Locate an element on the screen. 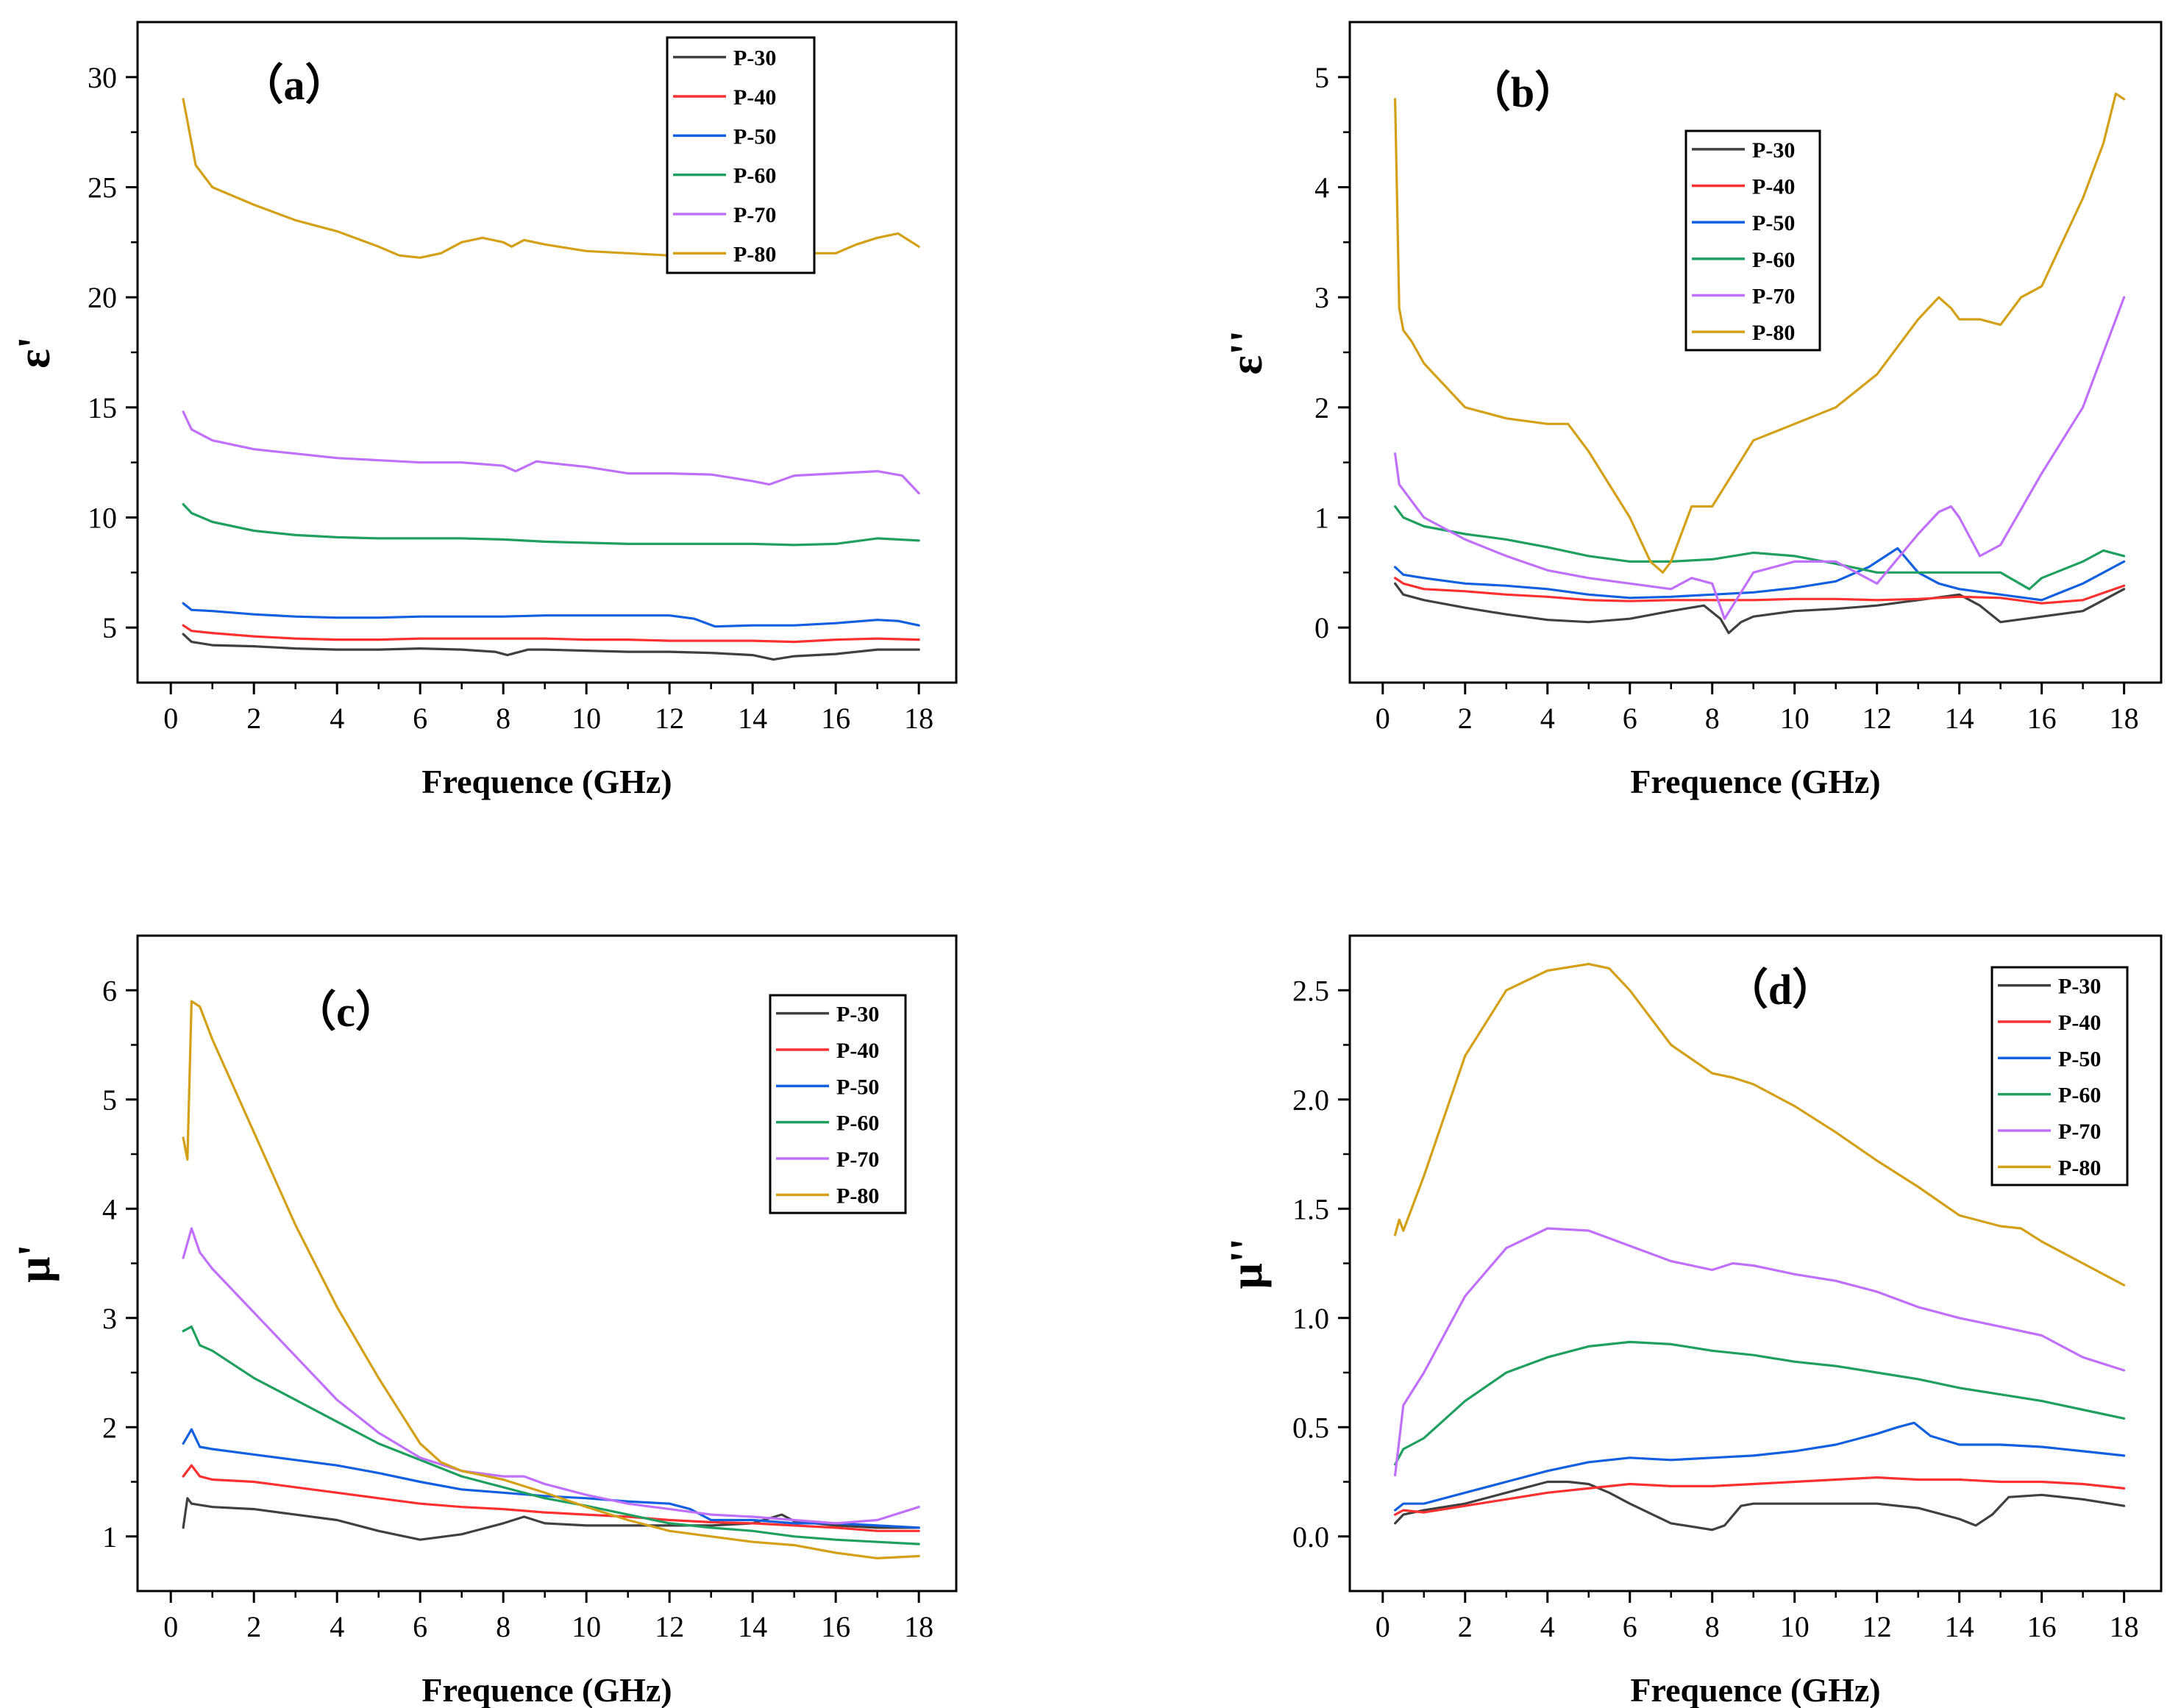 The height and width of the screenshot is (1708, 2181). panel-label: （c） is located at coordinates (345, 1012).